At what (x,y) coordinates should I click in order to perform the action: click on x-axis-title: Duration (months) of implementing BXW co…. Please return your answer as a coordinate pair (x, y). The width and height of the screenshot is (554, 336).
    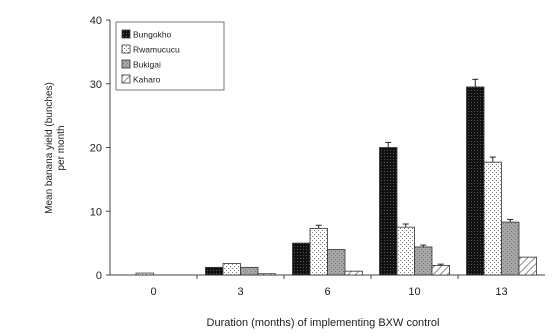
    Looking at the image, I should click on (323, 323).